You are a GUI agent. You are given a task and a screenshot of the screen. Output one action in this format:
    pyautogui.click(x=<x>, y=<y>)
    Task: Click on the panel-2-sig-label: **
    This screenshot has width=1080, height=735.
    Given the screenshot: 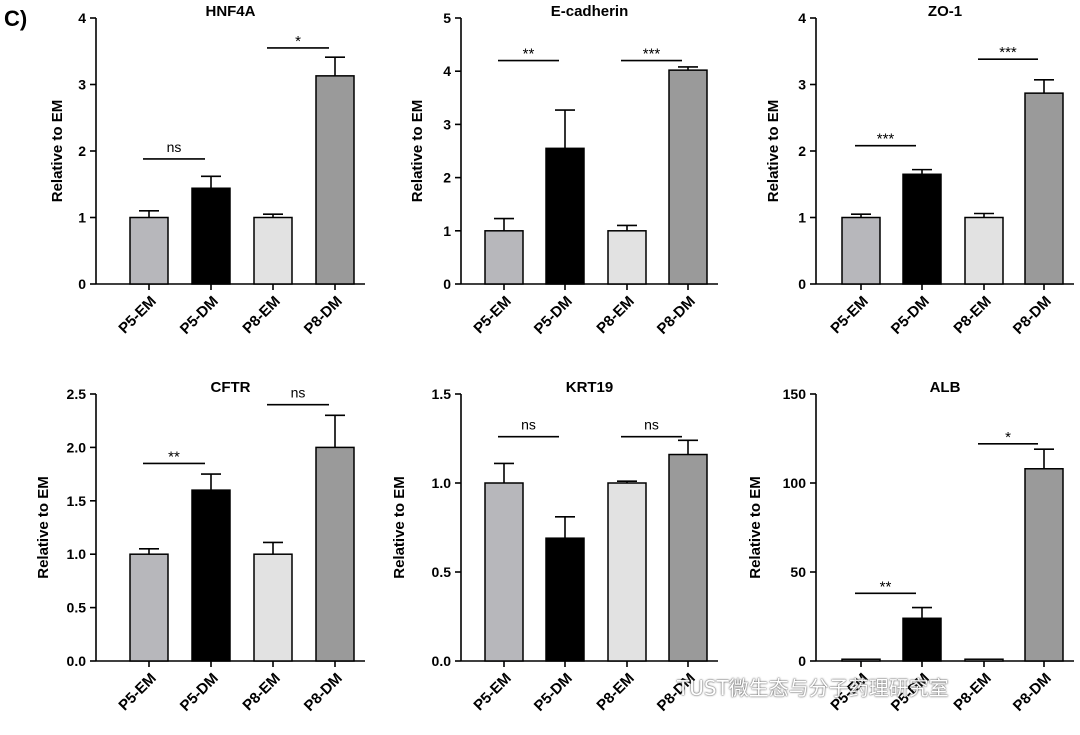 What is the action you would take?
    pyautogui.click(x=529, y=54)
    